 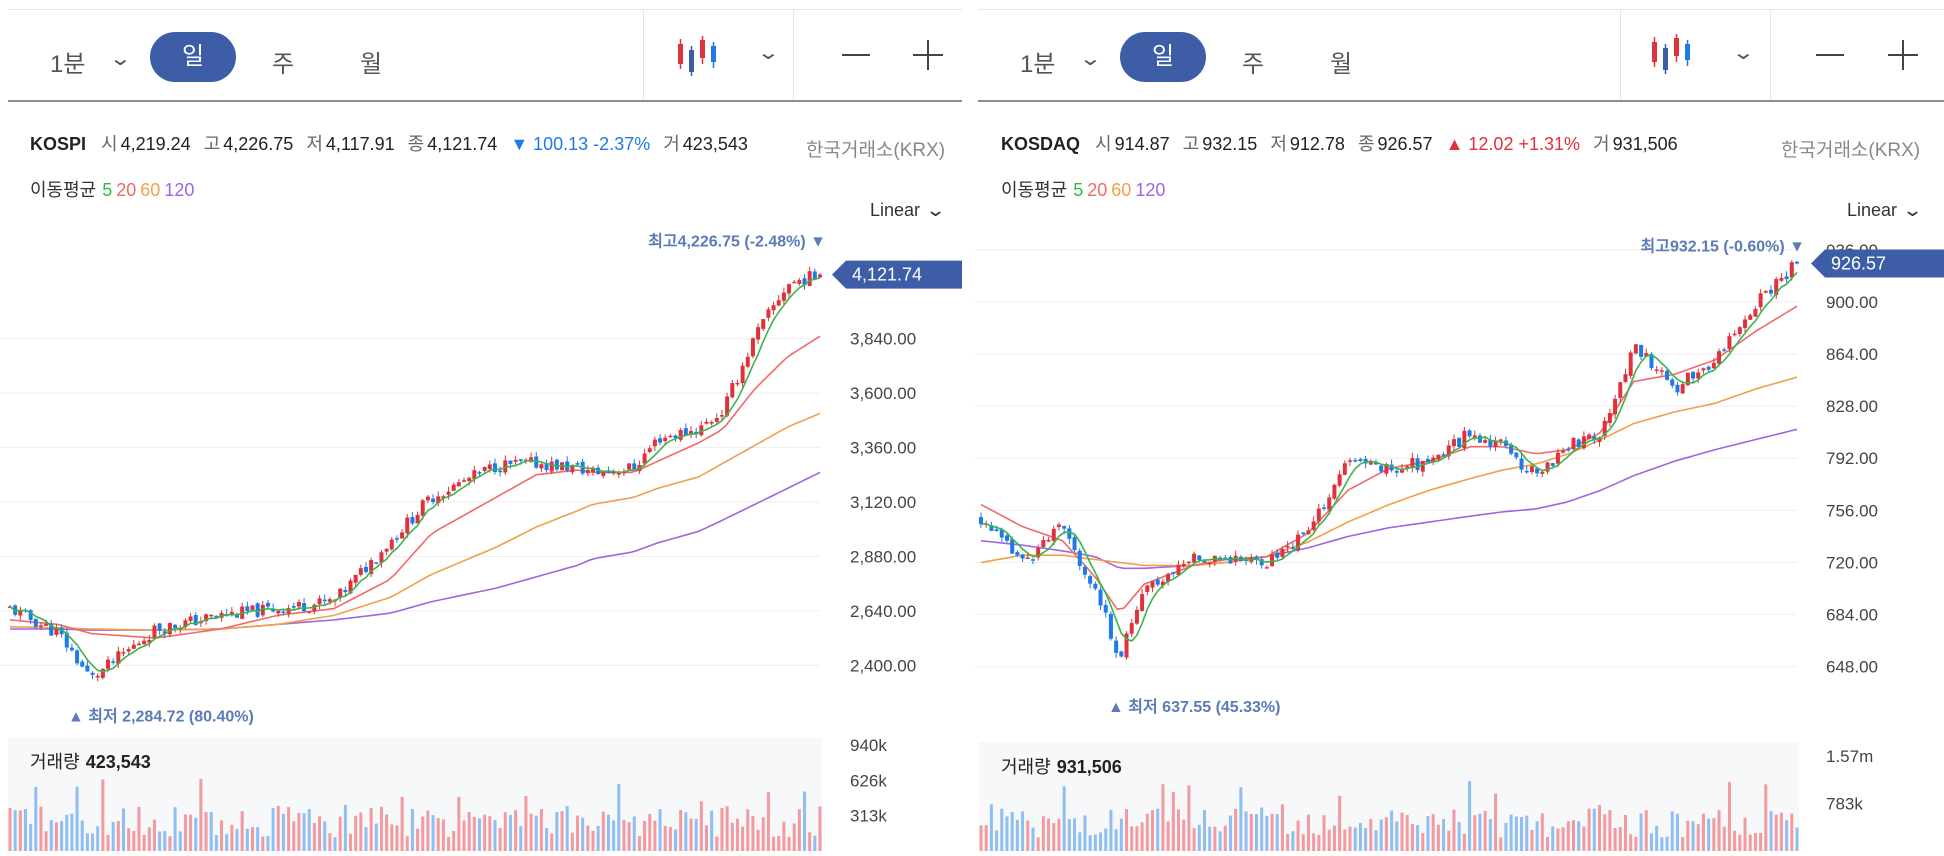 I want to click on y-tick-label: 828.00, so click(x=1852, y=406).